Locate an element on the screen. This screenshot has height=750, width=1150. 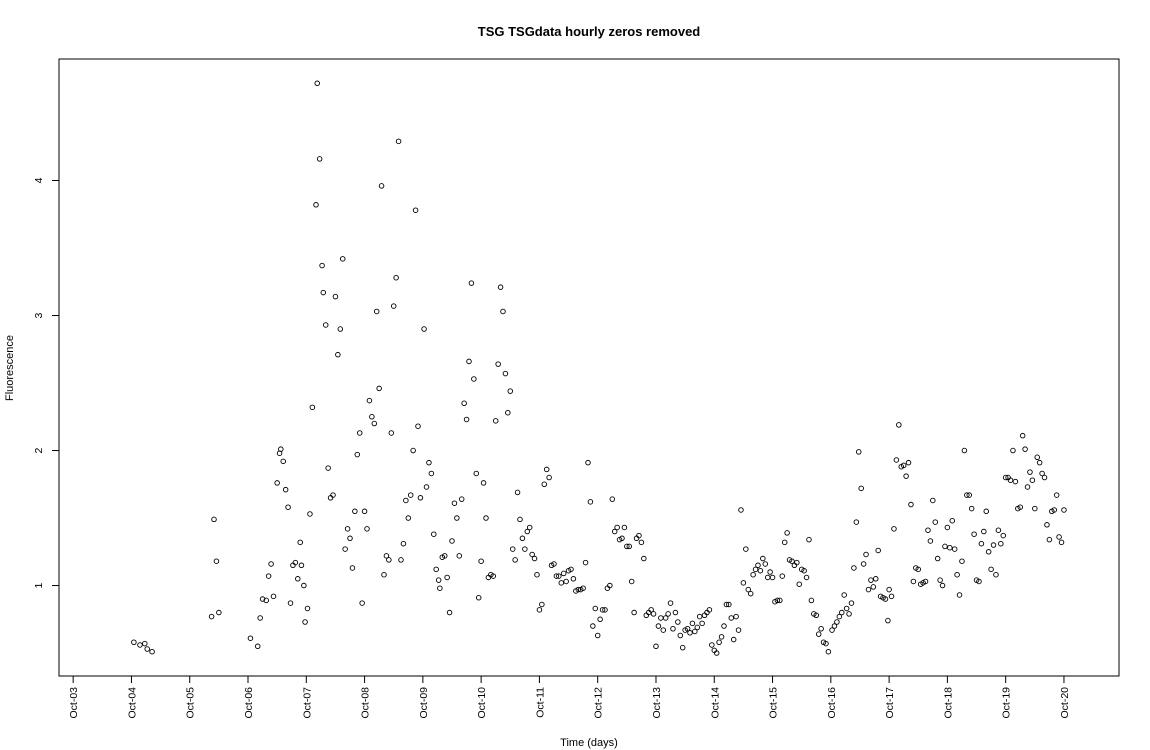
chart-title: TSG TSGdata hourly zeros removed is located at coordinates (589, 31).